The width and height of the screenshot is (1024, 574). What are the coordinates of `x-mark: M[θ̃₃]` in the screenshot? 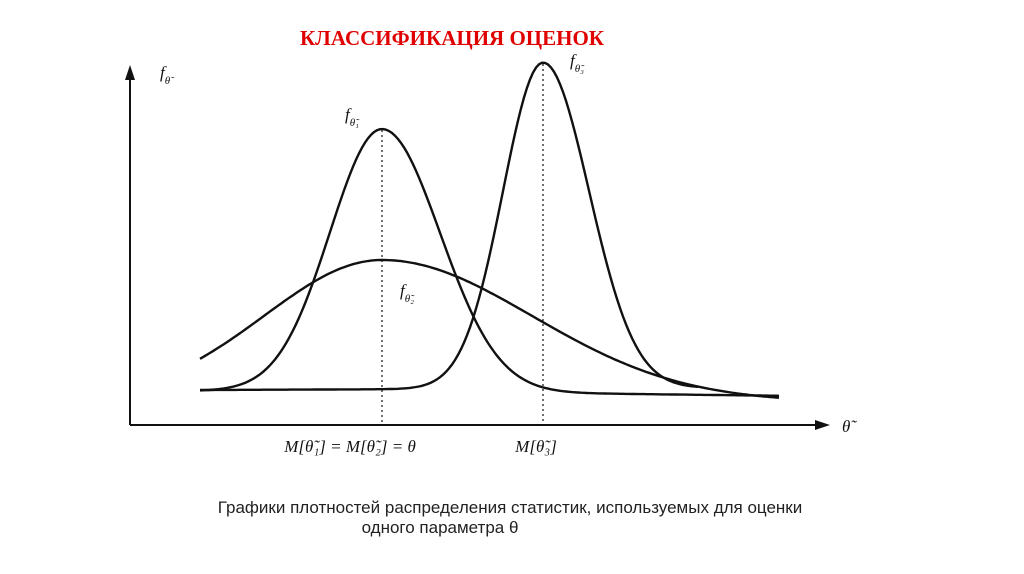 It's located at (535, 446).